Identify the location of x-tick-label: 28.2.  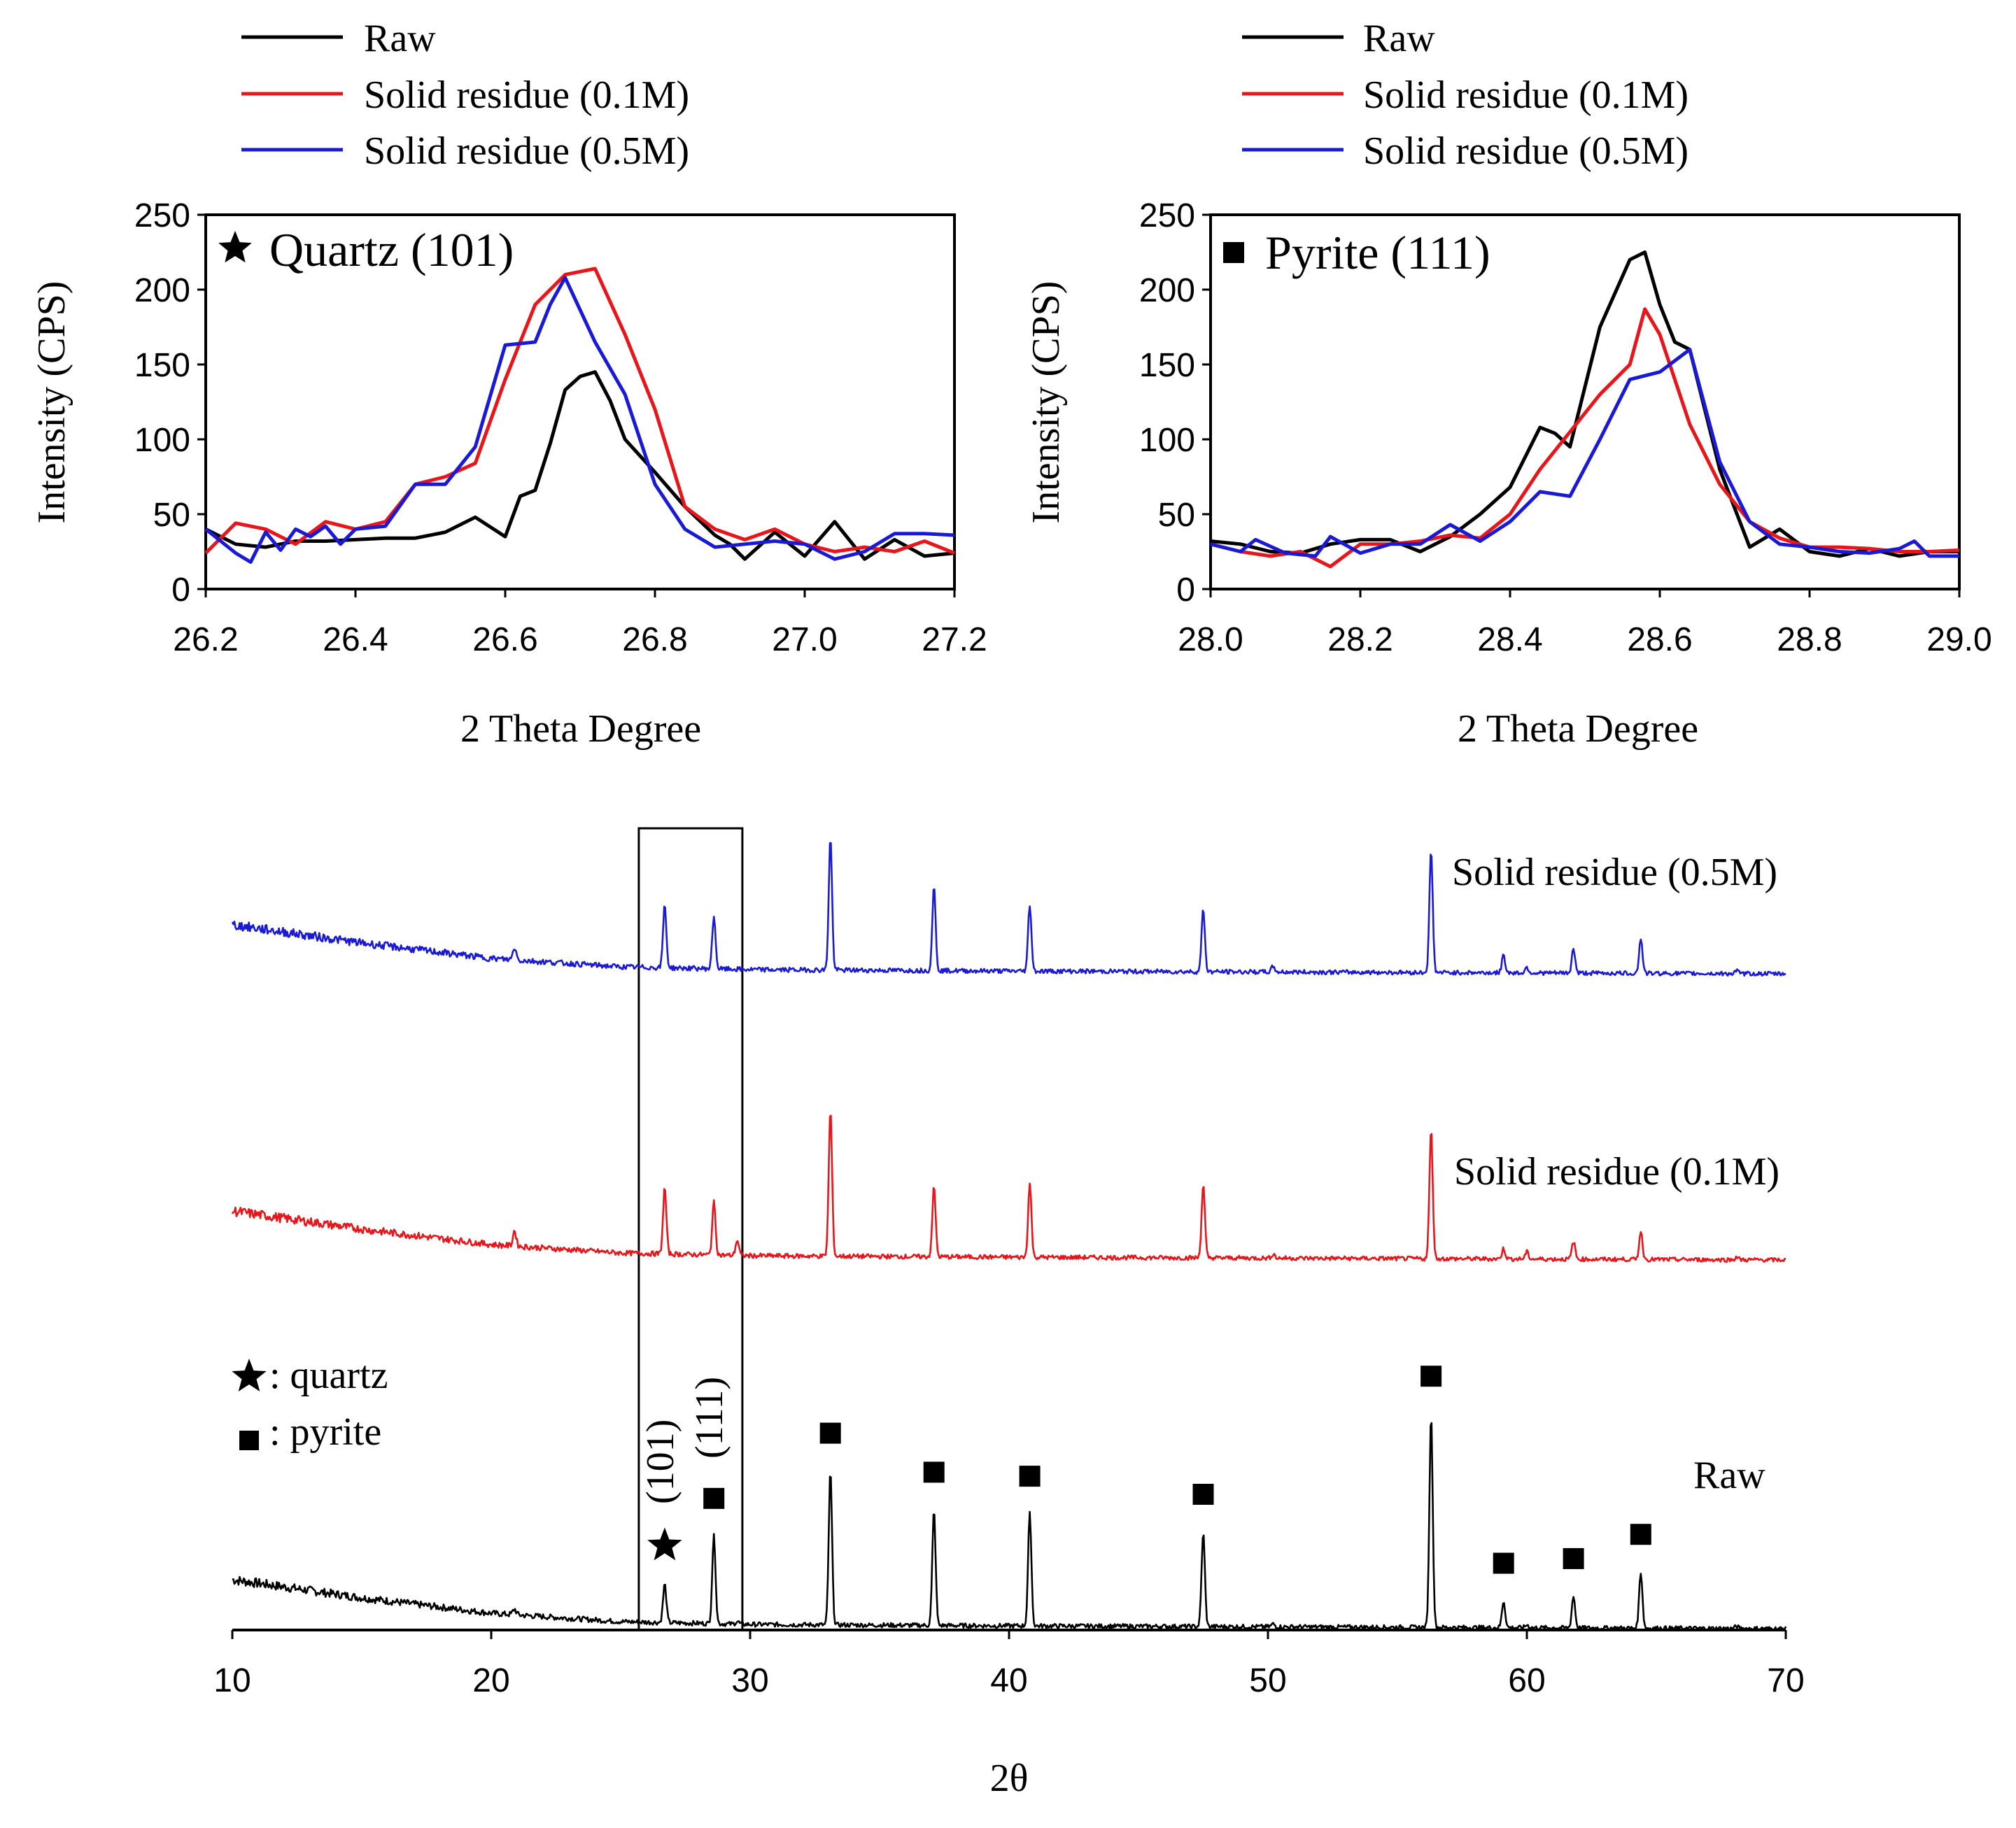
(1360, 639).